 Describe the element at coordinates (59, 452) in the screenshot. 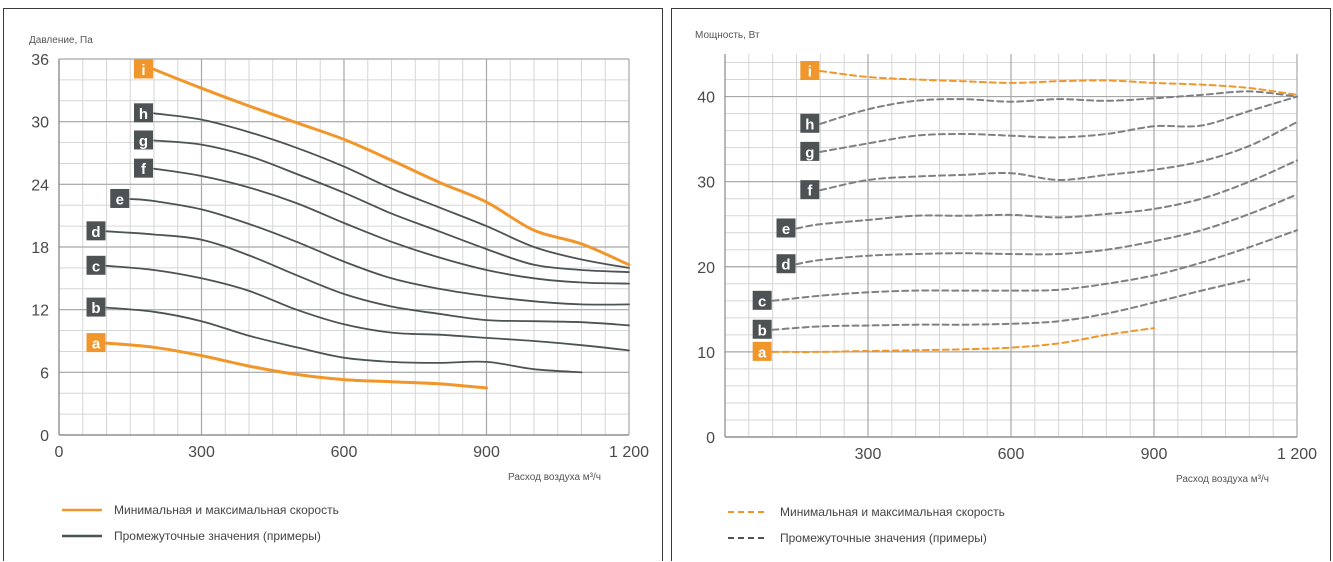

I see `x-tick-label: 0` at that location.